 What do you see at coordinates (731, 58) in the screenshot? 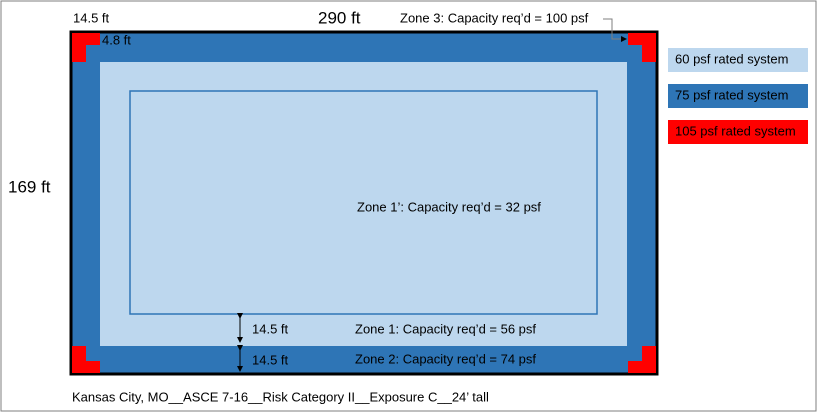
I see `legend-label: 60 psf rated system` at bounding box center [731, 58].